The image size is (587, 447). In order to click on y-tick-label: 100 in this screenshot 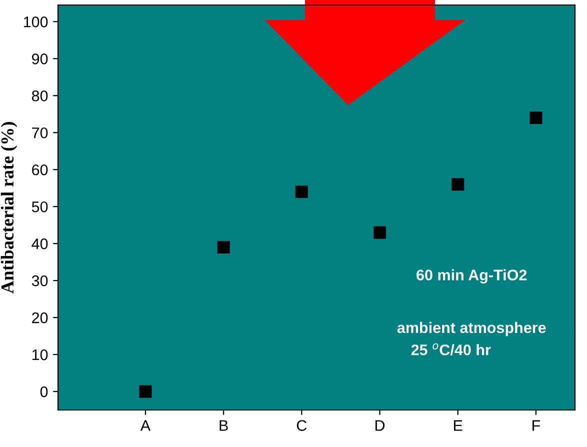, I will do `click(36, 22)`.